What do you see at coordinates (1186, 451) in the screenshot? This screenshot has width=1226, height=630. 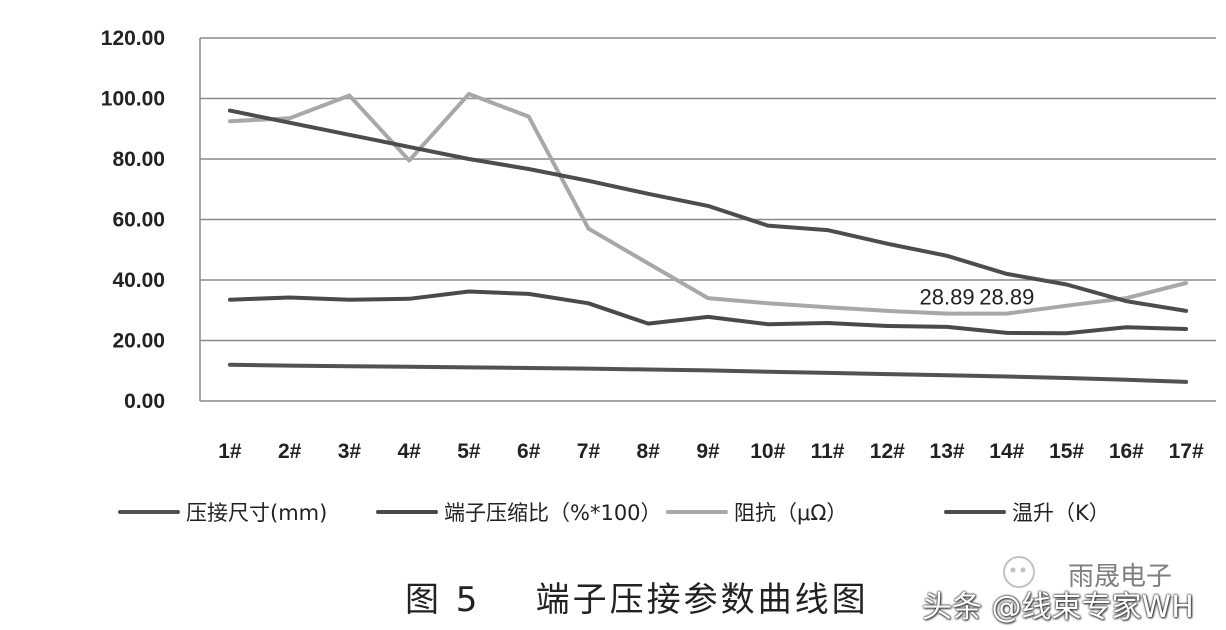 I see `x-tick-label: 17#` at bounding box center [1186, 451].